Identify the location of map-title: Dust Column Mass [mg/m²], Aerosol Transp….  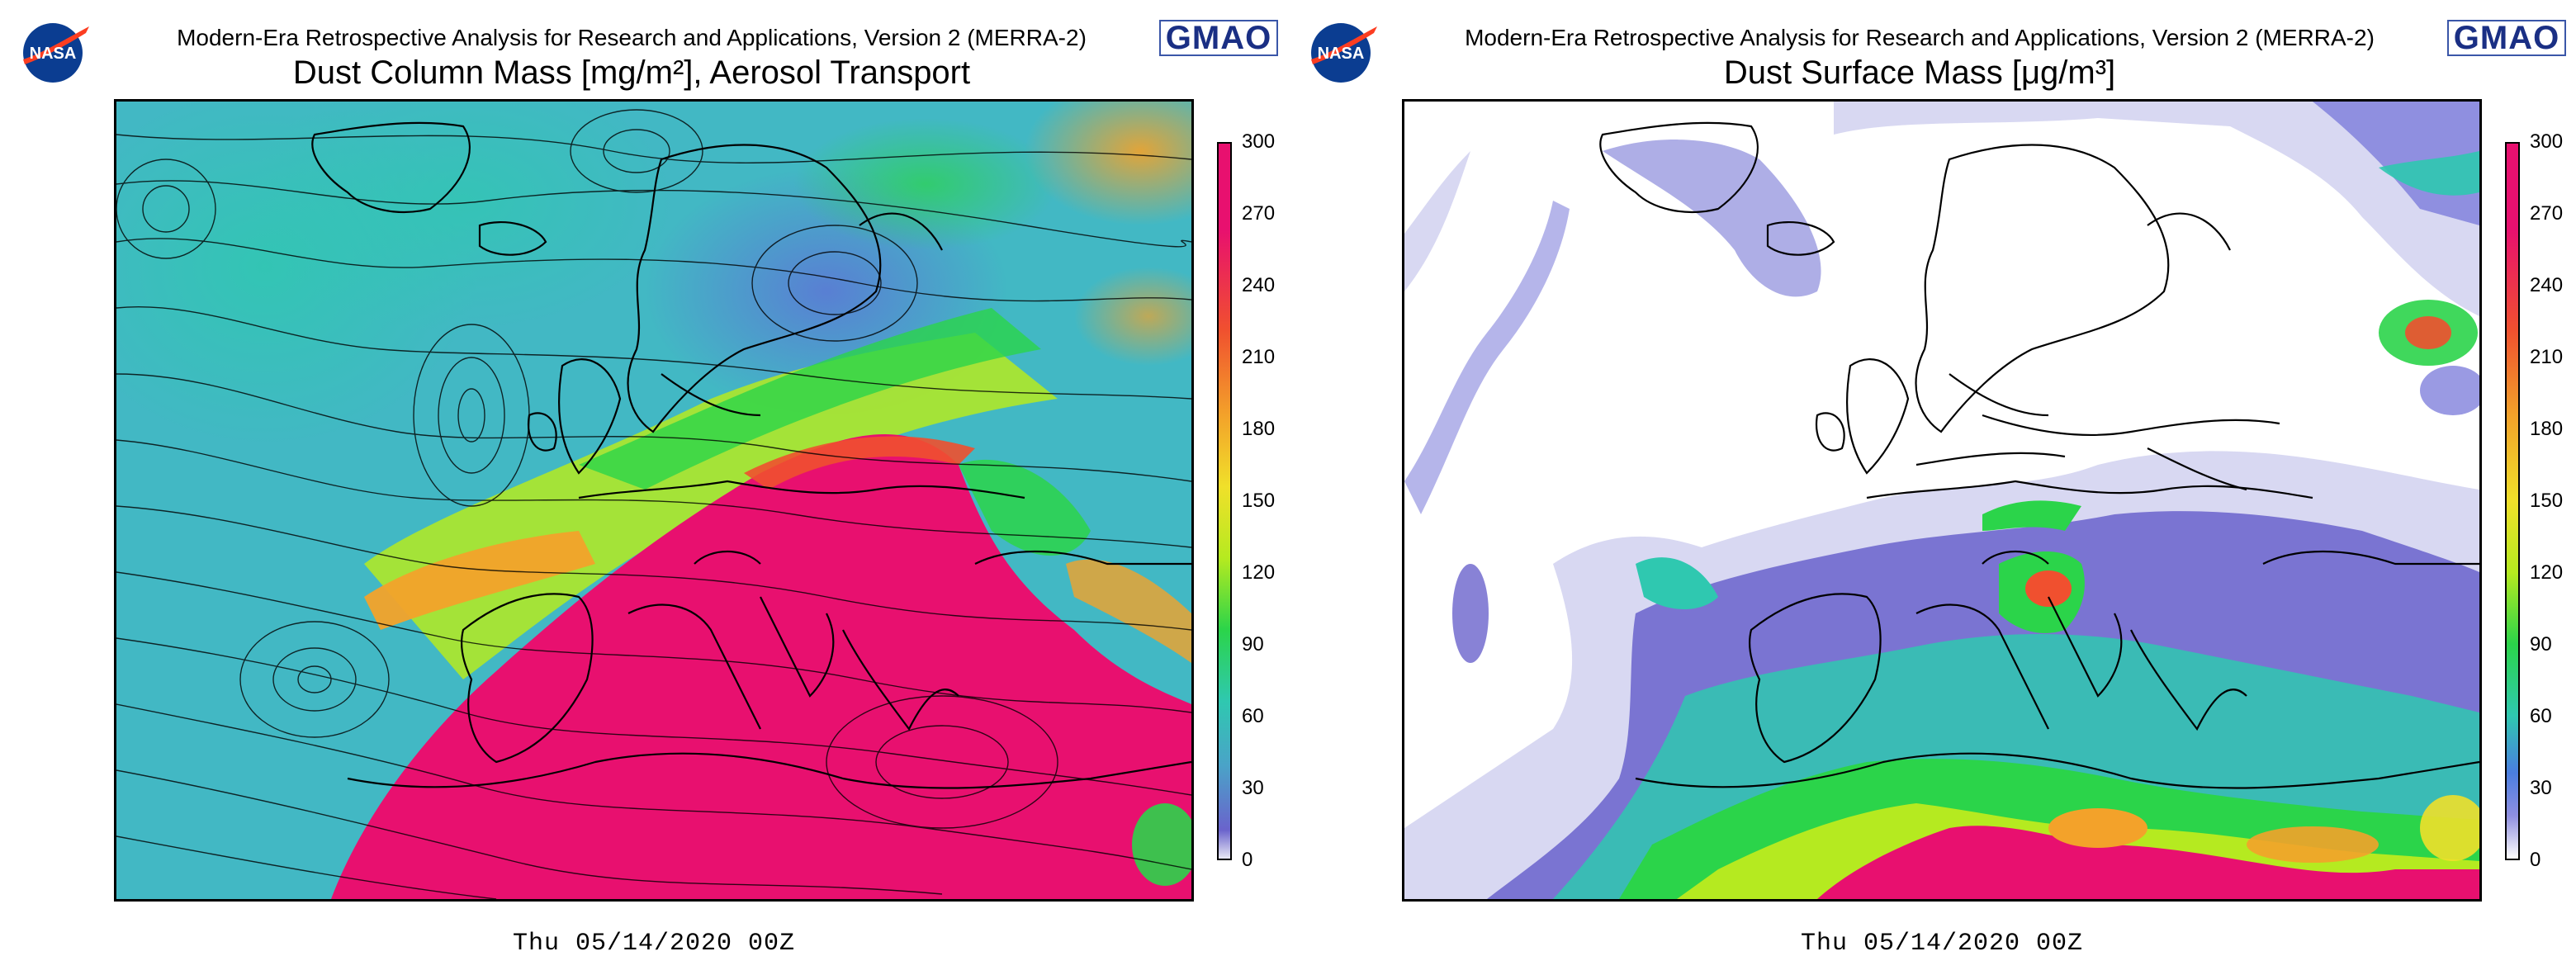
(631, 72).